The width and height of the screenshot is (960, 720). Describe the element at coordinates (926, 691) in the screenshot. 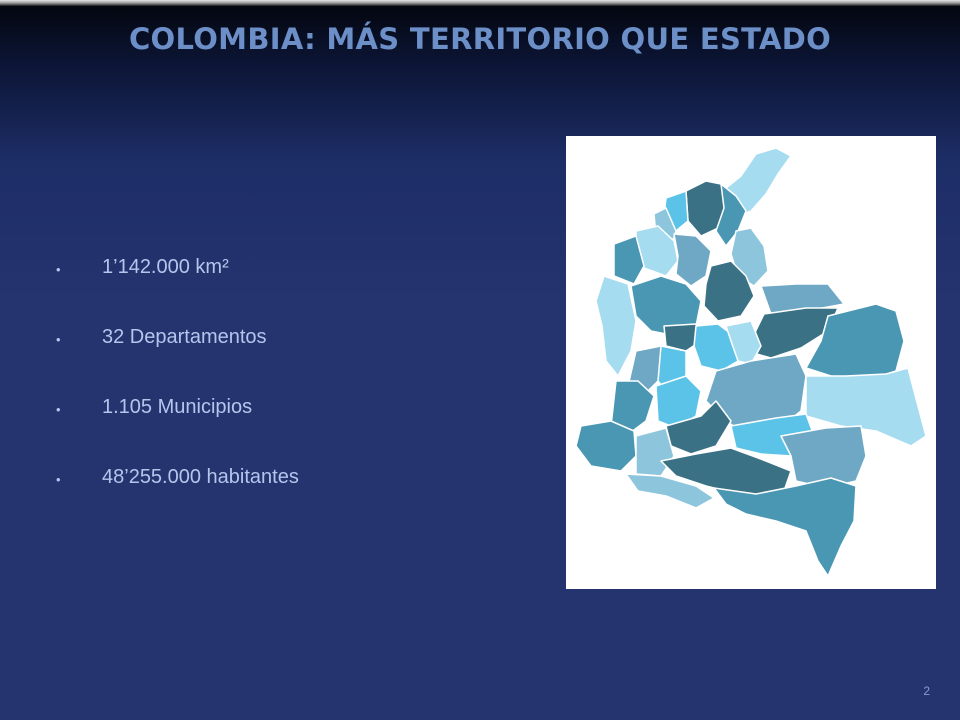

I see `page-number: 2` at that location.